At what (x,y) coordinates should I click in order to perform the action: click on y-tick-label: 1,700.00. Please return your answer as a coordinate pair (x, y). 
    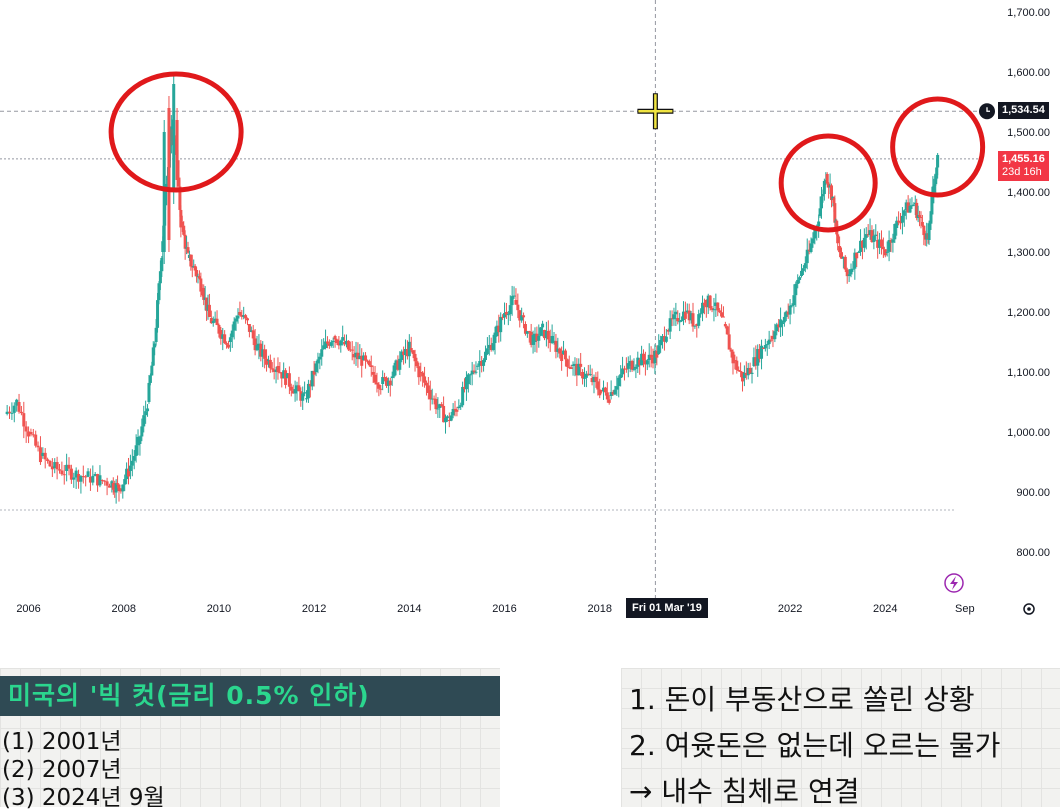
    Looking at the image, I should click on (1028, 13).